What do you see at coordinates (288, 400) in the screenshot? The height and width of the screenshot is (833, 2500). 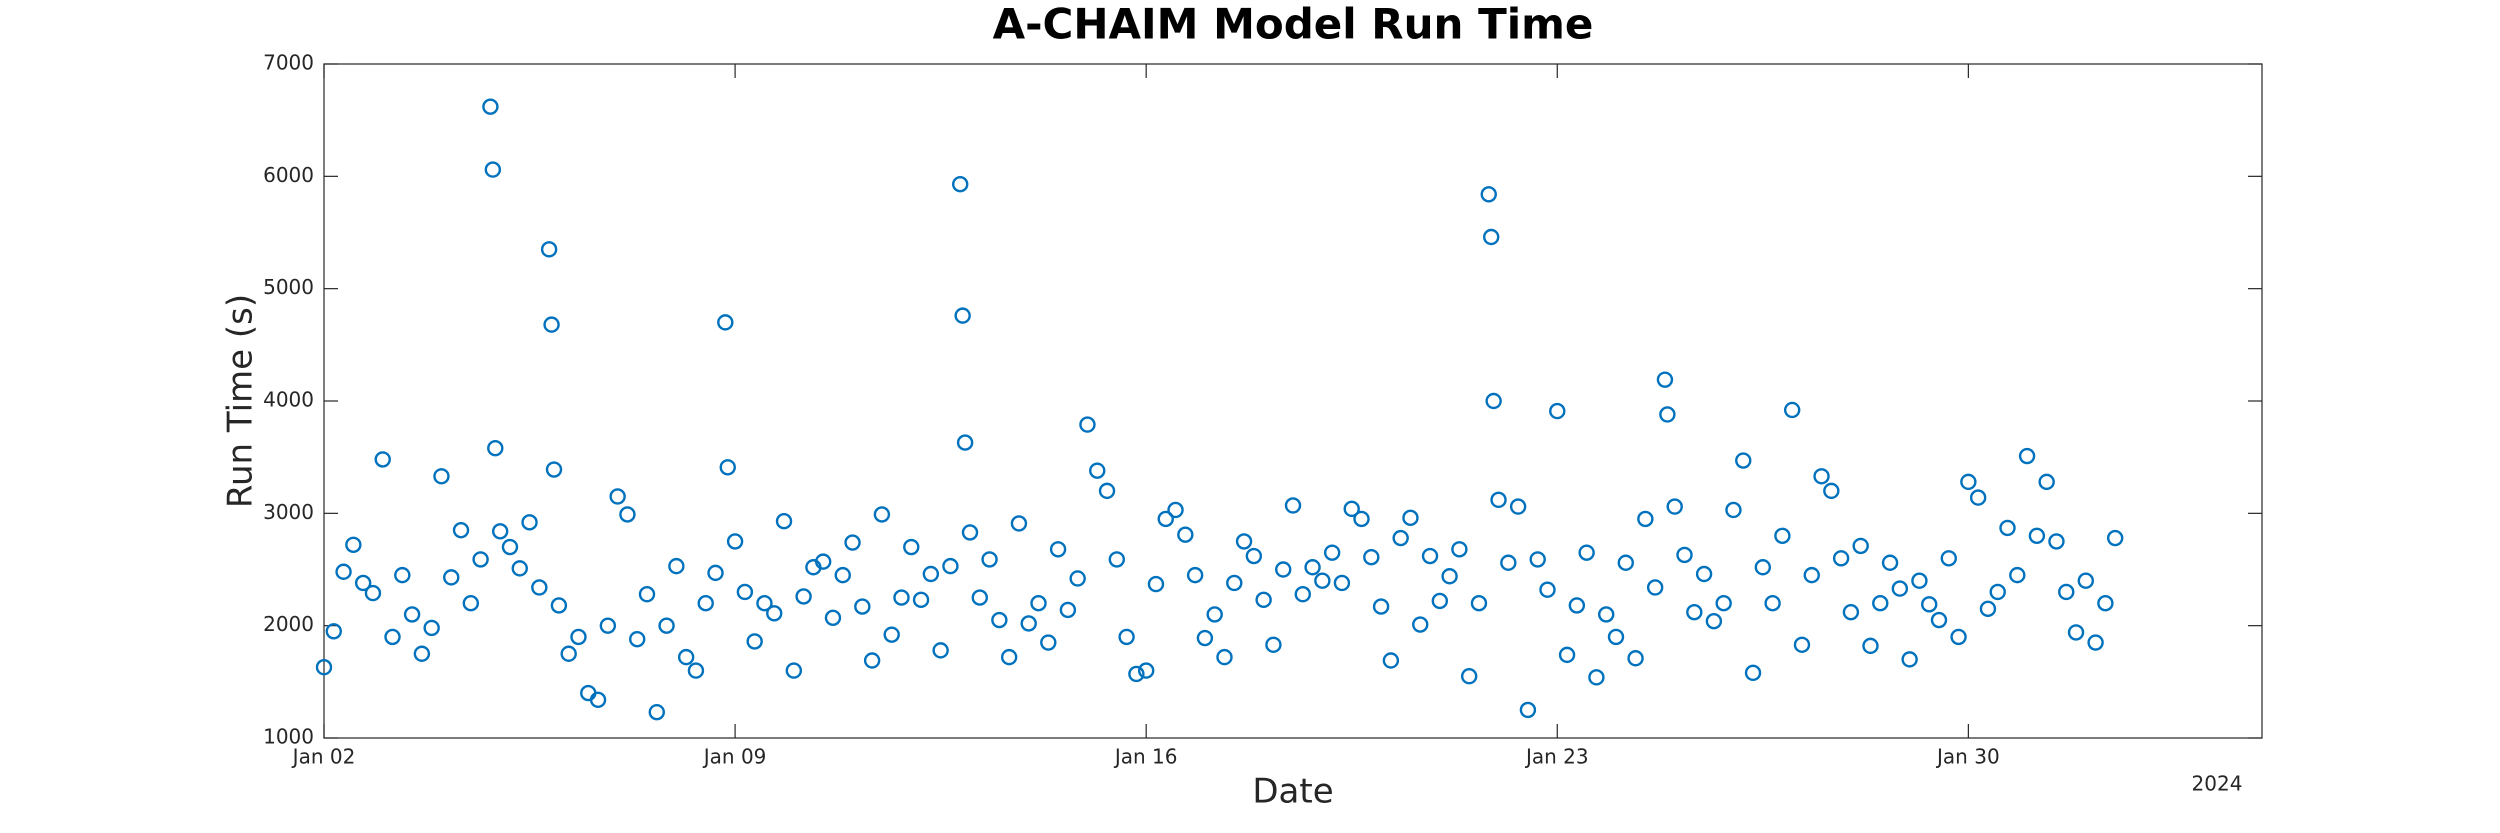 I see `y-tick-label: 4000` at bounding box center [288, 400].